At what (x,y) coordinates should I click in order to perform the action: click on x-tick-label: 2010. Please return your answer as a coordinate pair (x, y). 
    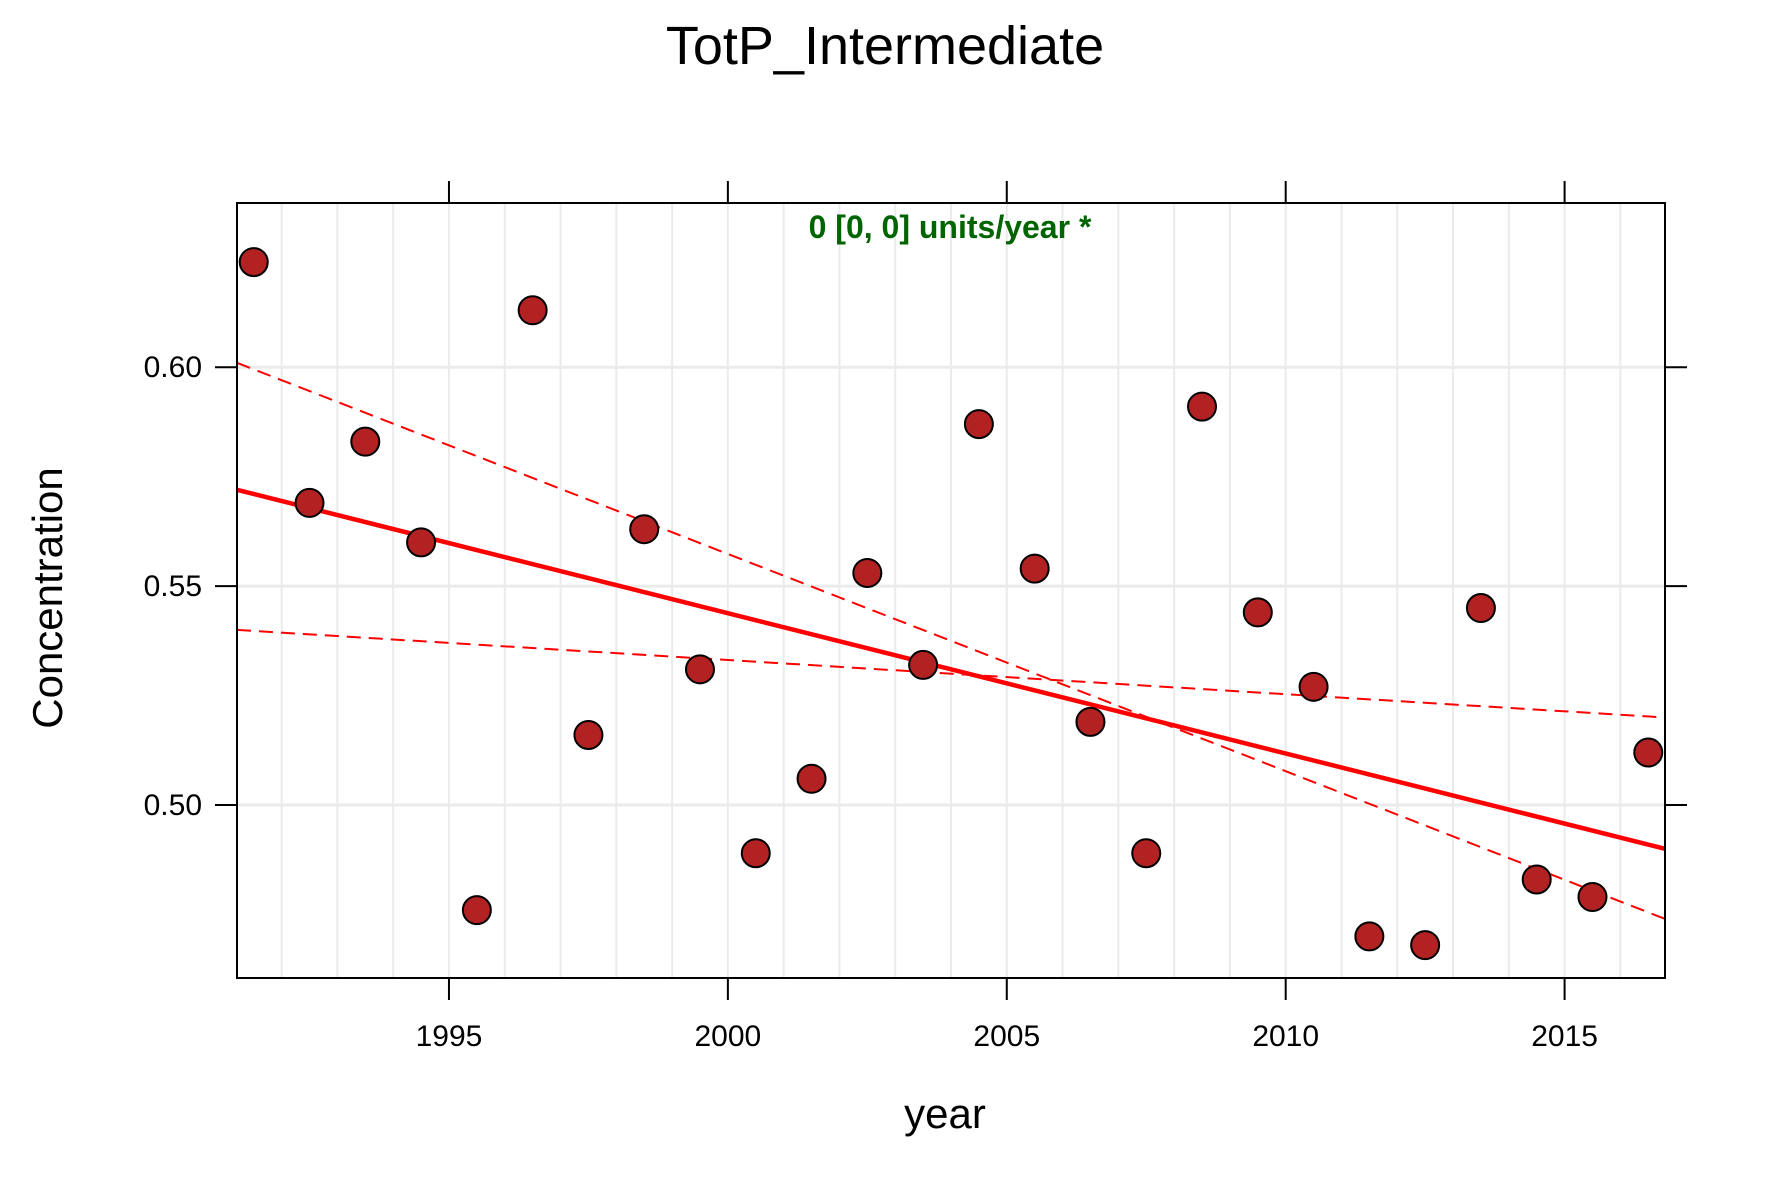
    Looking at the image, I should click on (1285, 1036).